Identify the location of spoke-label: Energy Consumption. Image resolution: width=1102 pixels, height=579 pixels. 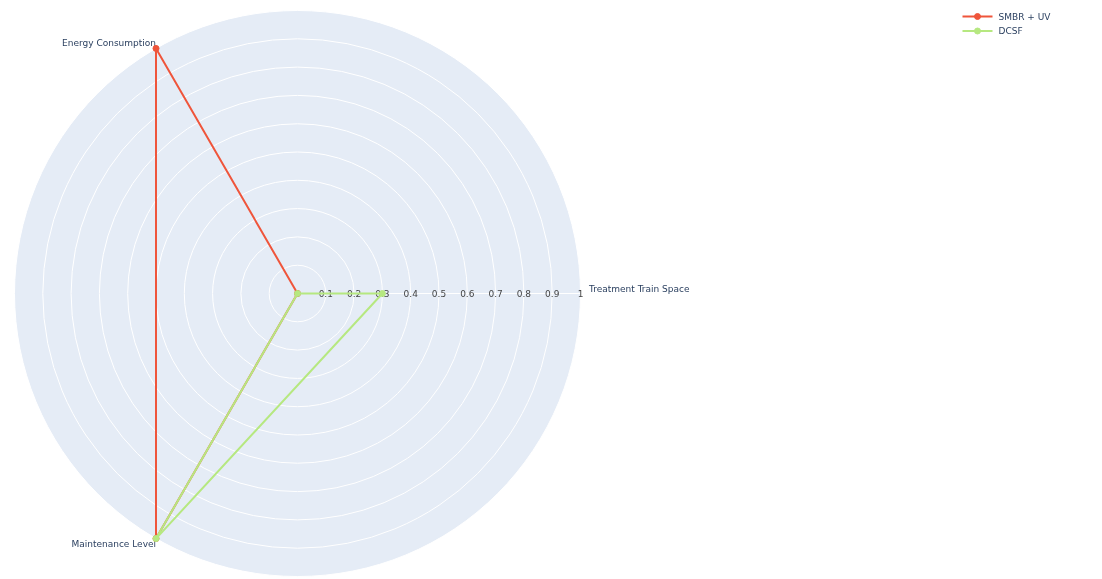
(109, 43).